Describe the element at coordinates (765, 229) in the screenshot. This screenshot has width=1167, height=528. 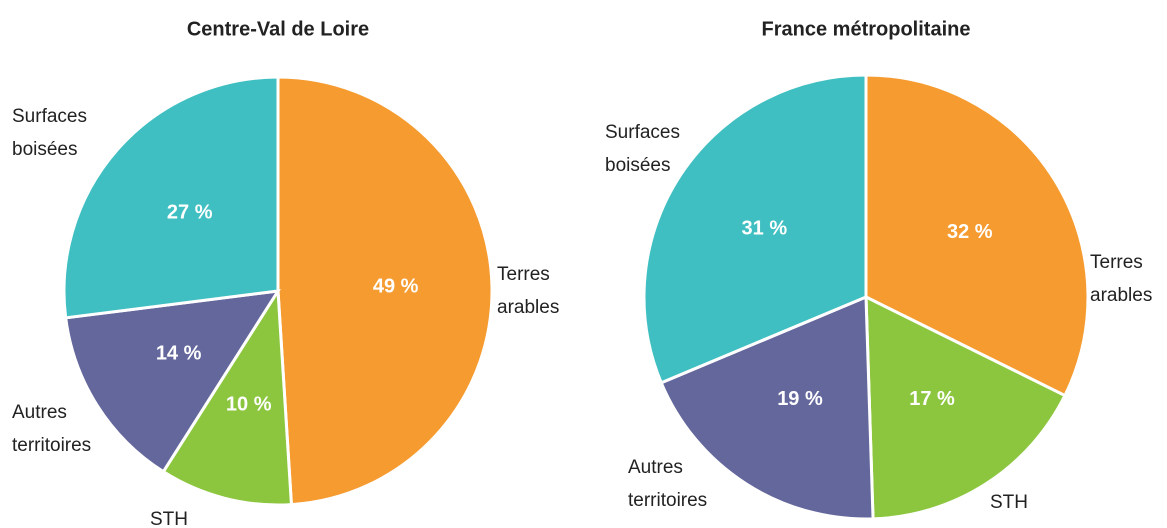
I see `value-label: 31 %` at that location.